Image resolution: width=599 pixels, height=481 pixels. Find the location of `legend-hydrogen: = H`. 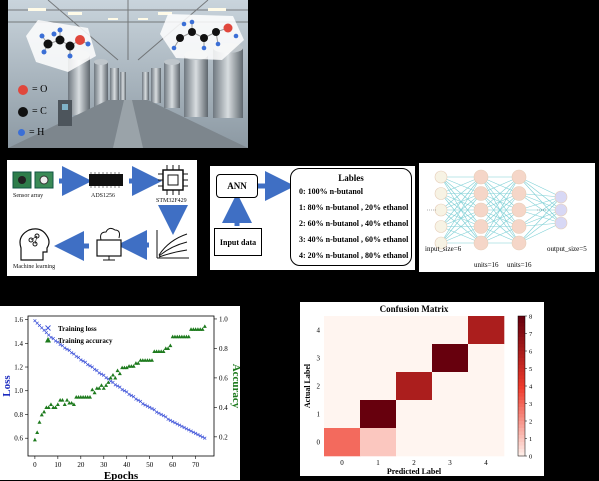

legend-hydrogen: = H is located at coordinates (31, 132).